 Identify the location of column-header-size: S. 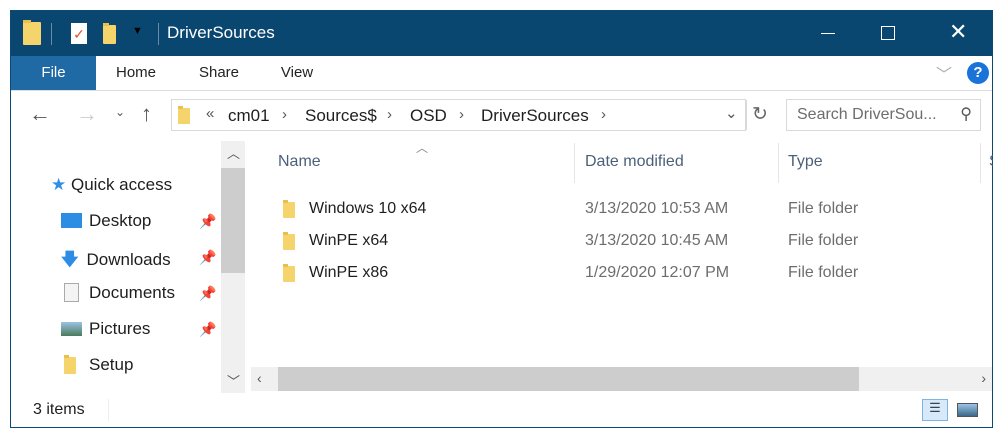
(991, 162).